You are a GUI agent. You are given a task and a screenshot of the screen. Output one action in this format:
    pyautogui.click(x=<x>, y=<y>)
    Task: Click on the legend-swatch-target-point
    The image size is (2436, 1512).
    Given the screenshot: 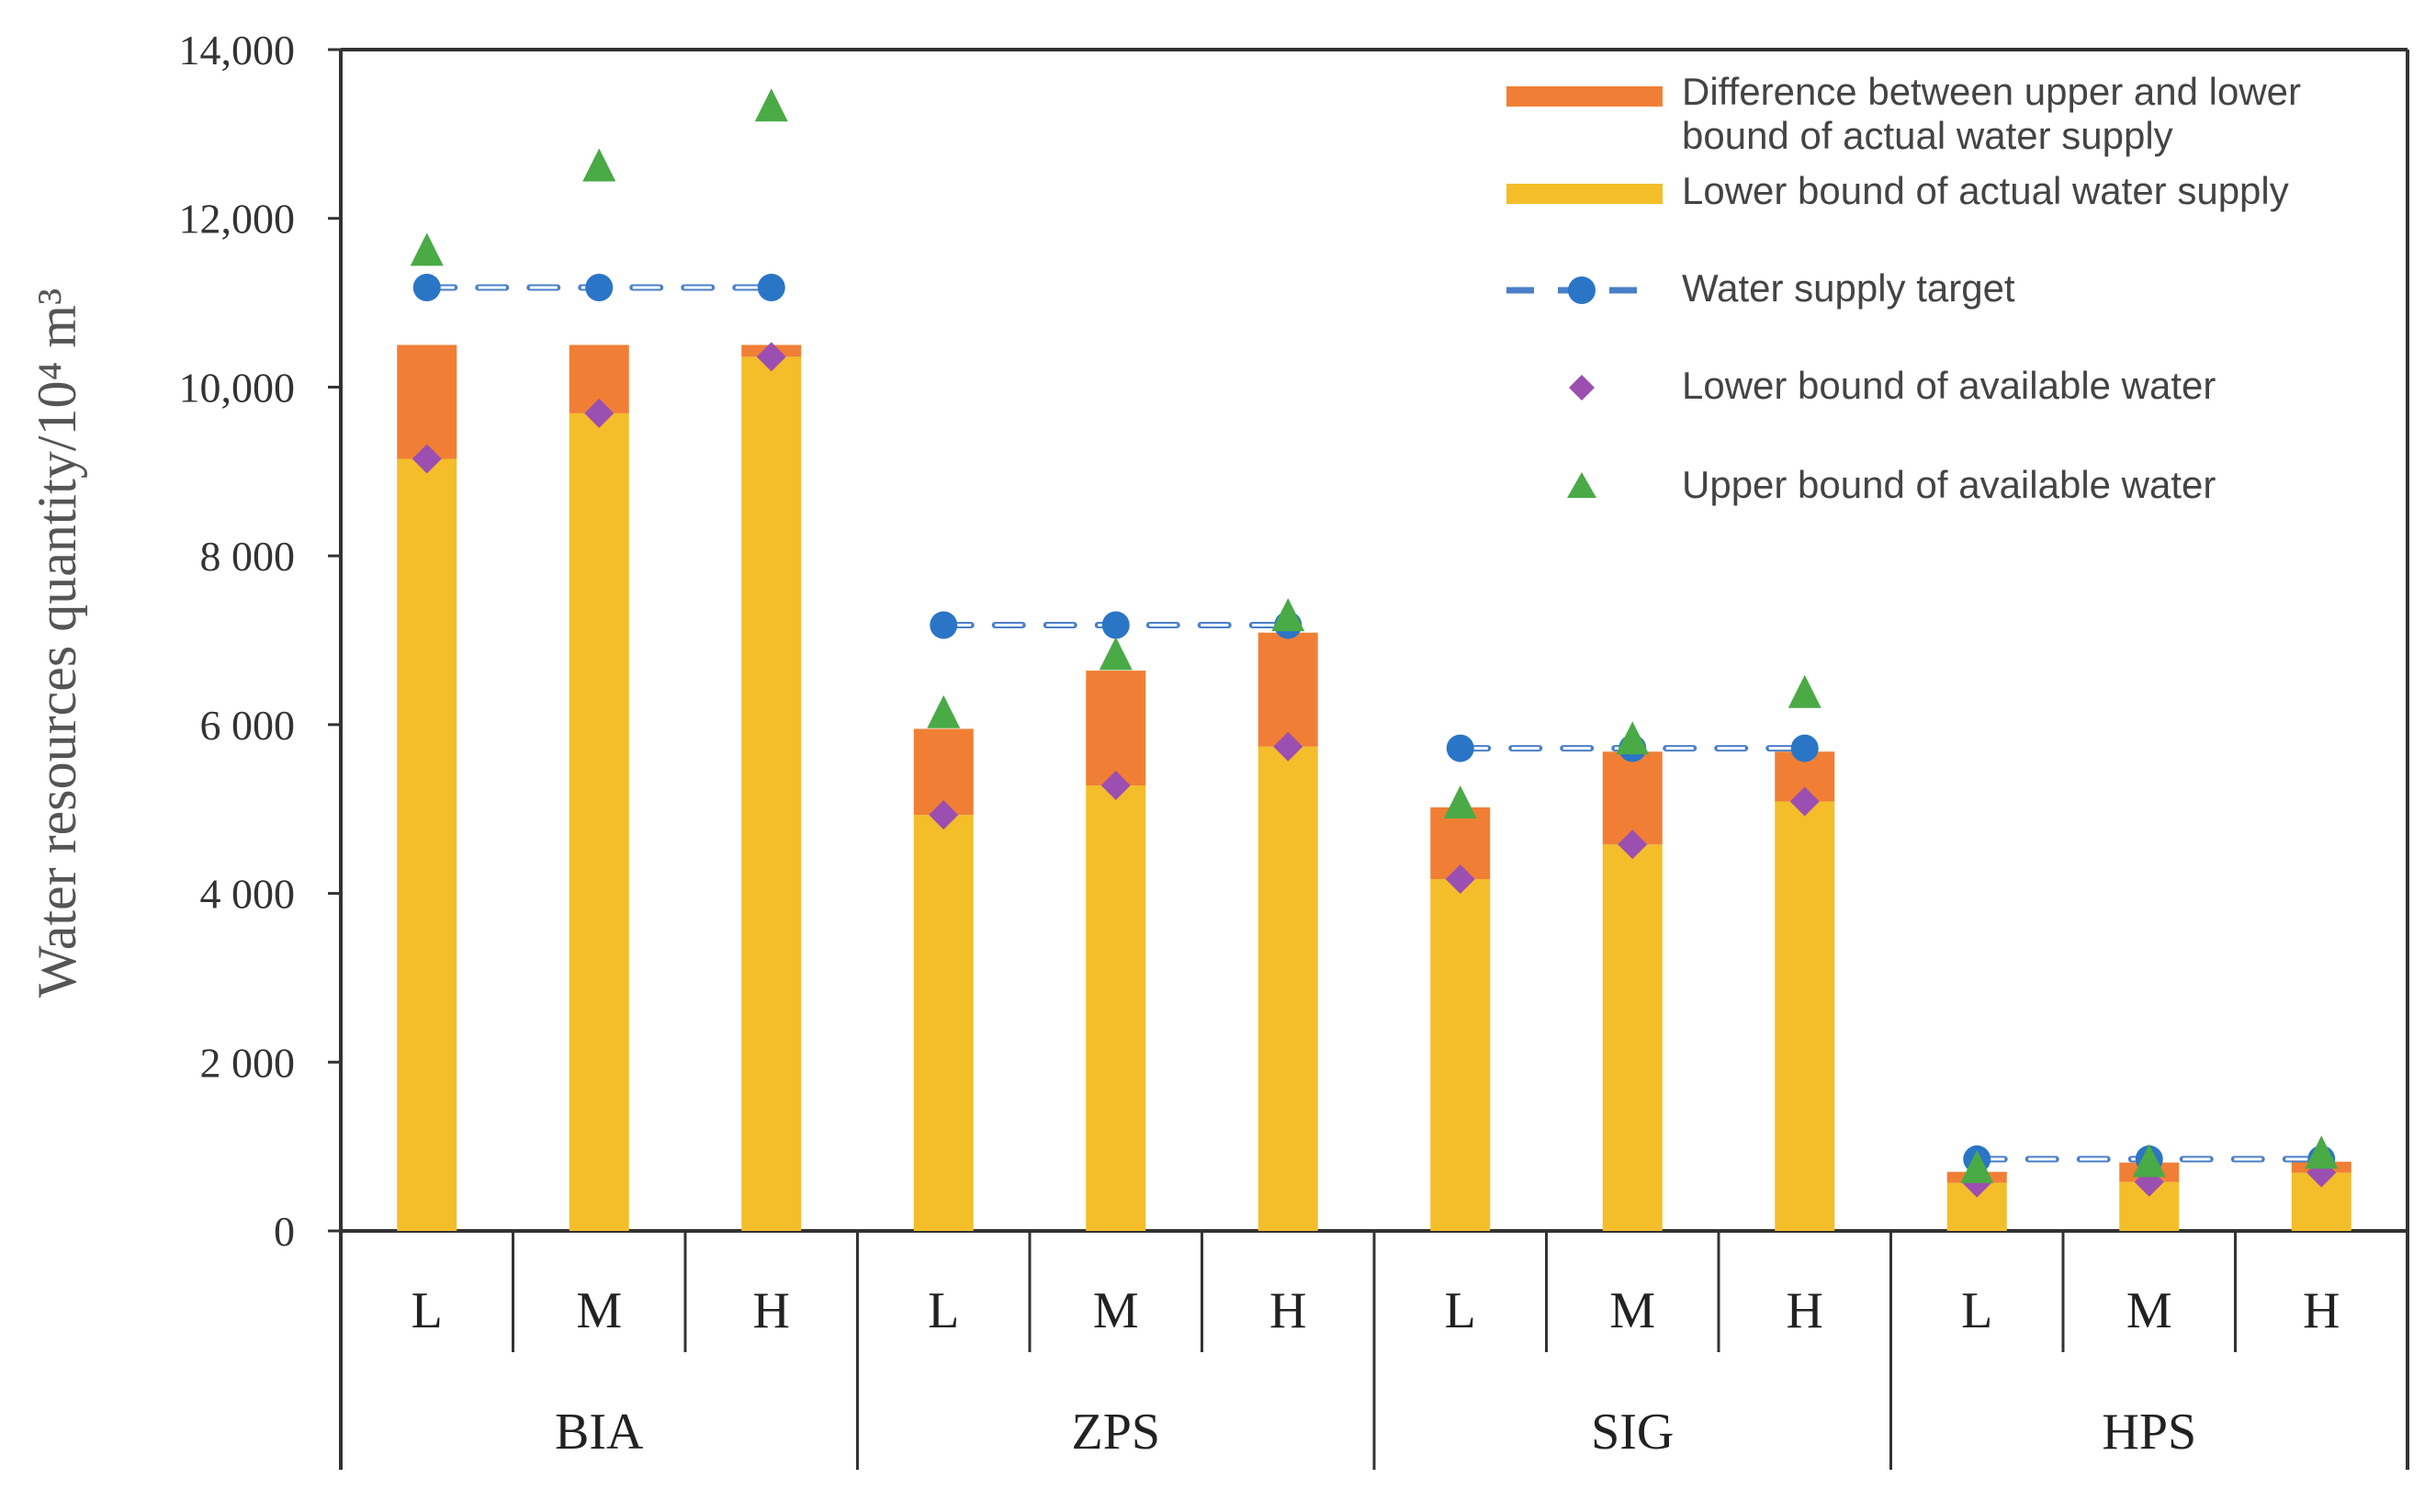 What is the action you would take?
    pyautogui.click(x=1582, y=290)
    